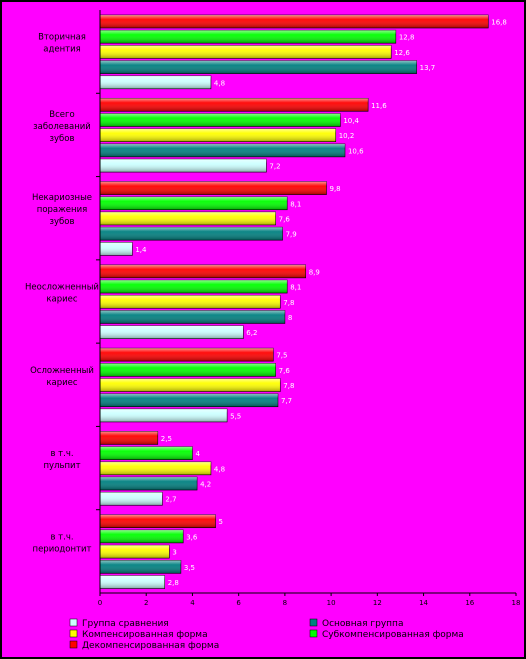  Describe the element at coordinates (423, 603) in the screenshot. I see `x-tick-label: 14` at that location.